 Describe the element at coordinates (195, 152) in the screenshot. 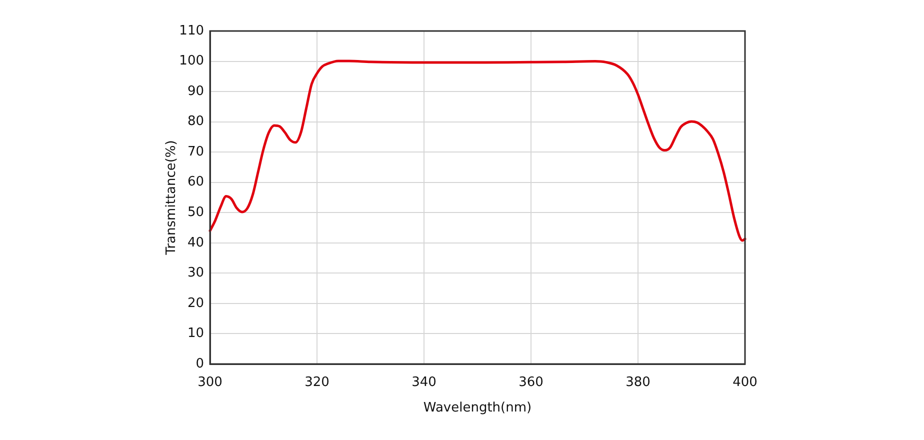

I see `y-tick-label: 70` at that location.